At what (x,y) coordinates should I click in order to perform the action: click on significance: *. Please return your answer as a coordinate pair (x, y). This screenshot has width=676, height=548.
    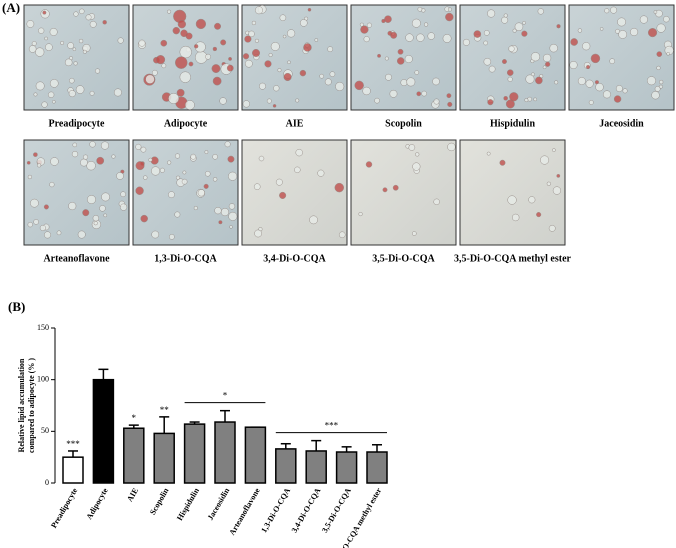
    Looking at the image, I should click on (225, 396).